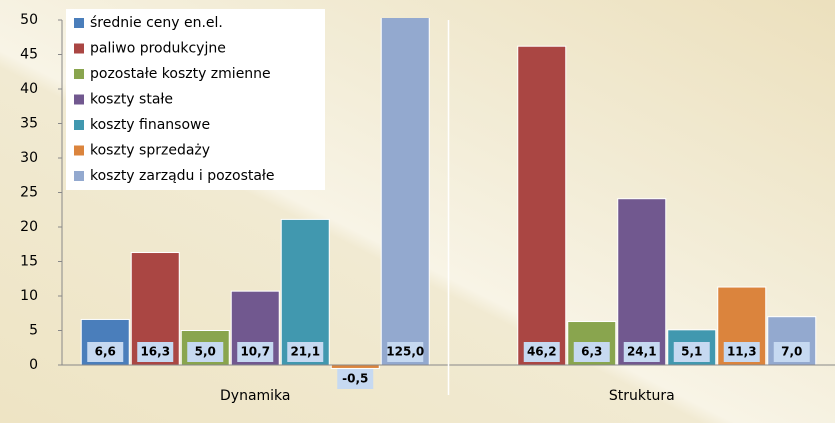 The height and width of the screenshot is (423, 835). Describe the element at coordinates (33, 331) in the screenshot. I see `y-tick-label: 5` at that location.